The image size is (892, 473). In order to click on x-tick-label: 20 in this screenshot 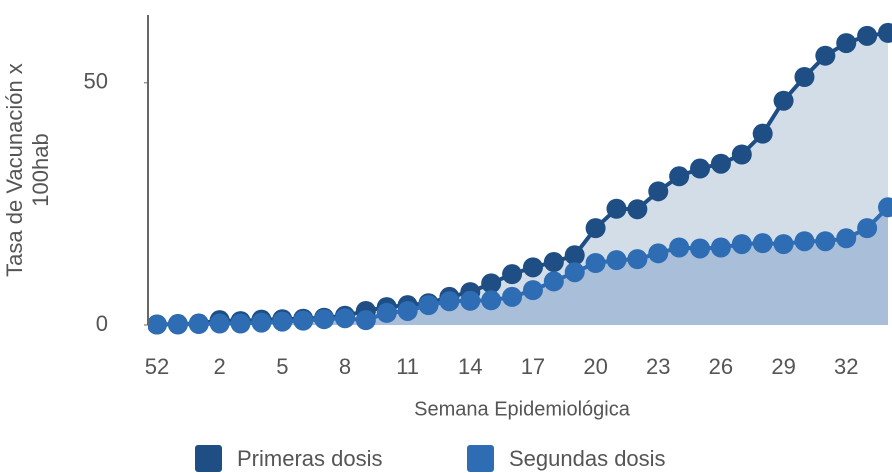, I will do `click(595, 366)`.